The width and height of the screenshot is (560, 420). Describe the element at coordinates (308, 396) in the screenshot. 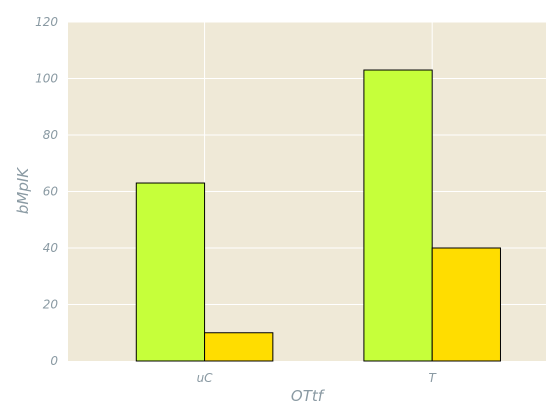

I see `x-axis-label: OTtf` at that location.